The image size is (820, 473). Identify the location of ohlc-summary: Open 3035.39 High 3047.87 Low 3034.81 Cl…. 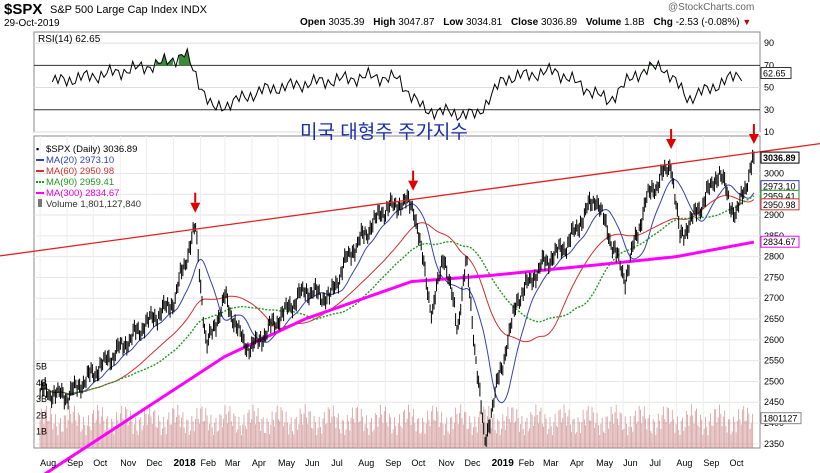
(525, 22).